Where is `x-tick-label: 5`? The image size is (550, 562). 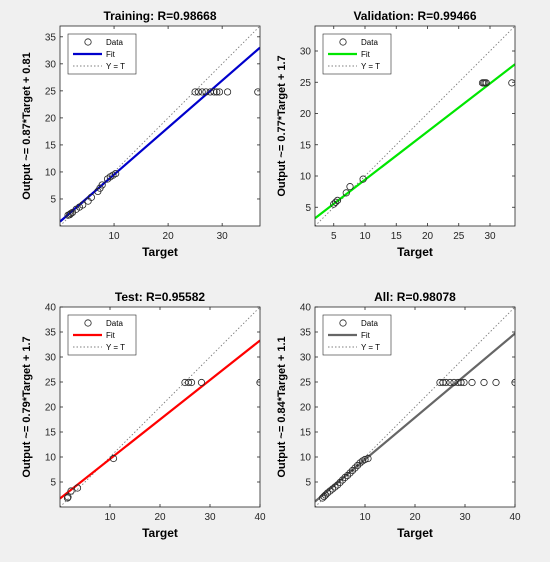 x-tick-label: 5 is located at coordinates (334, 236).